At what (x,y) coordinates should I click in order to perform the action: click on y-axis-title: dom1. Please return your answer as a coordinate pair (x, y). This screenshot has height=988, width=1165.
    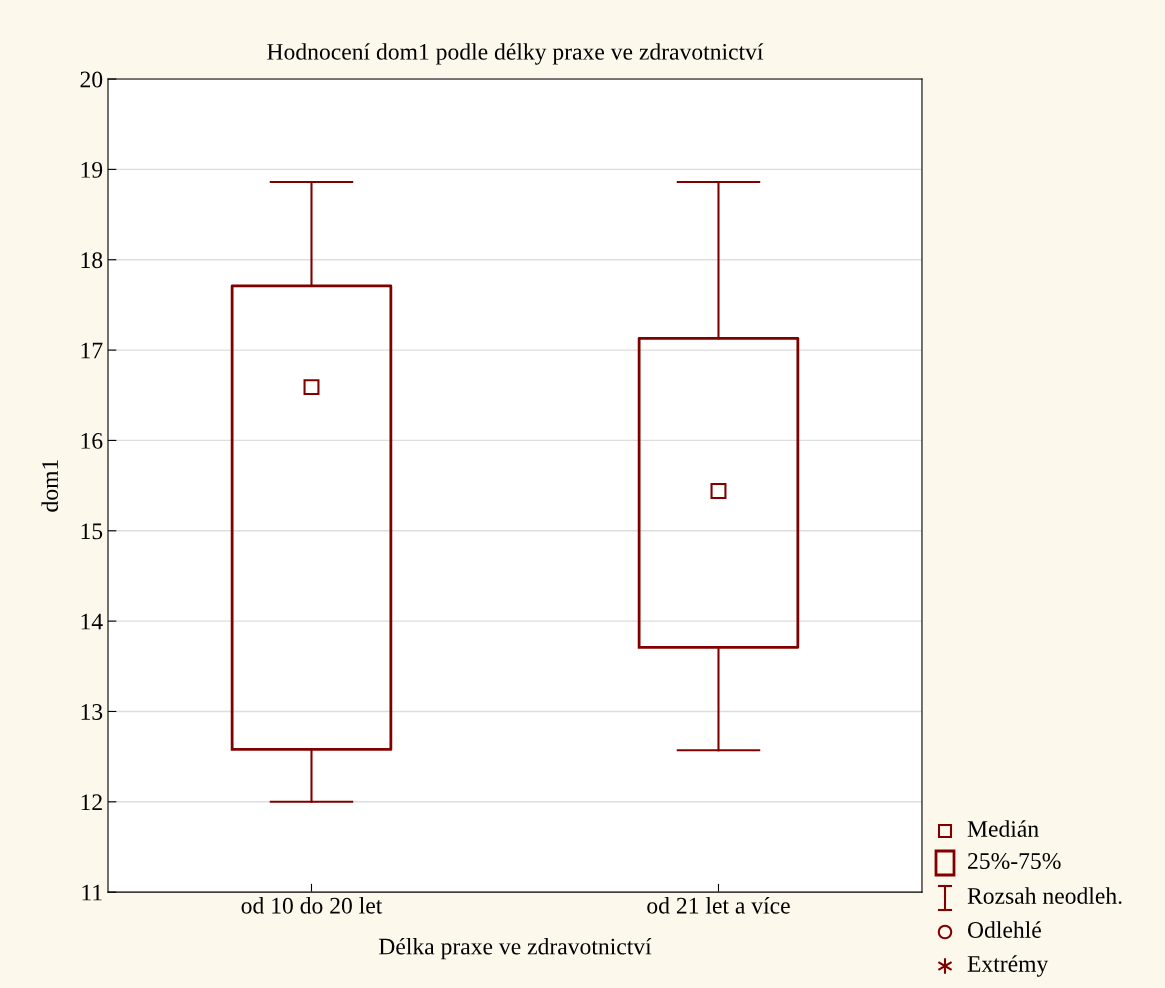
    Looking at the image, I should click on (50, 486).